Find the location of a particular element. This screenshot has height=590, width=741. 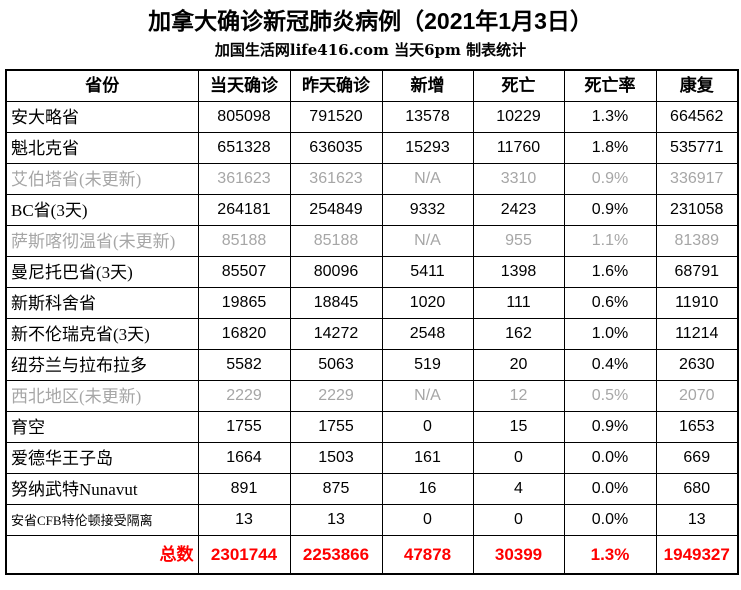

cell-province: 萨斯喀彻温省(未更新) is located at coordinates (102, 241).